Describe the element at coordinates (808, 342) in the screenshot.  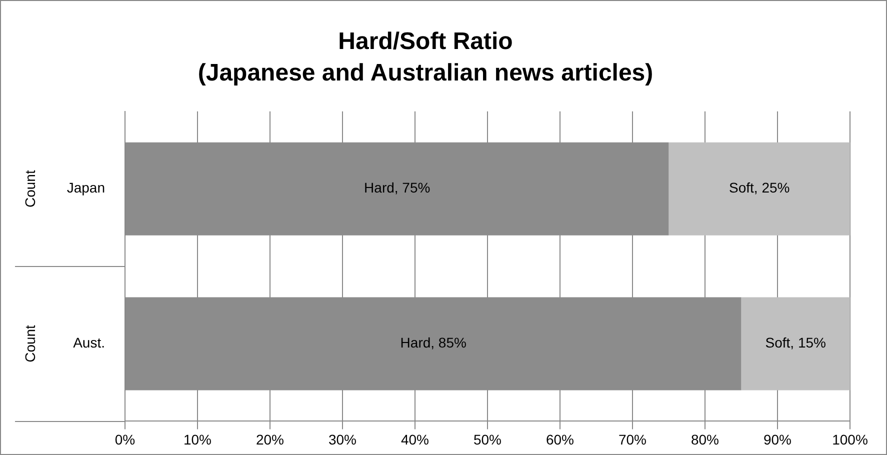
I see `data-label: , 15%` at that location.